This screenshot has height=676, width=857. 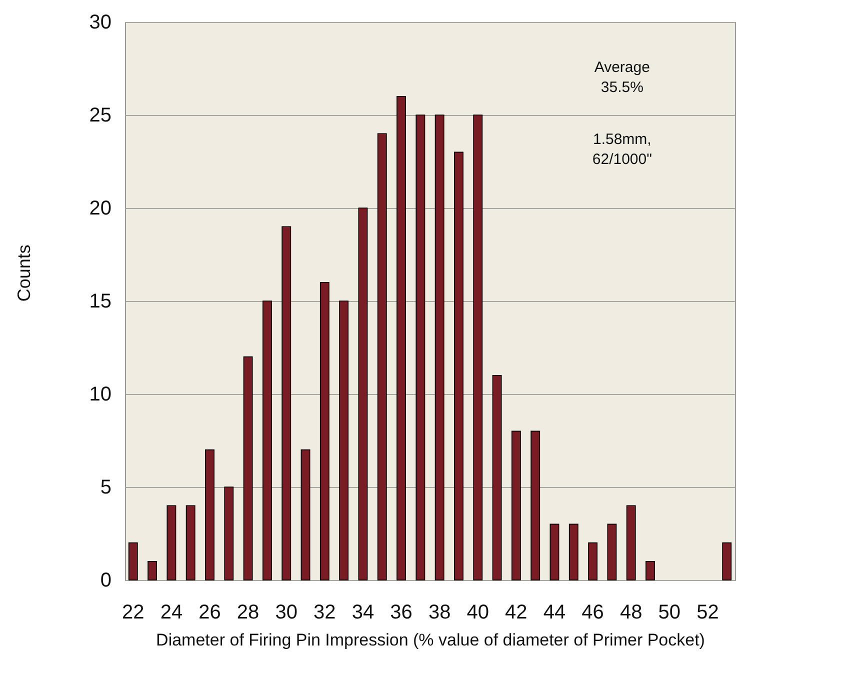 What do you see at coordinates (707, 613) in the screenshot?
I see `x-tick-label: 52` at bounding box center [707, 613].